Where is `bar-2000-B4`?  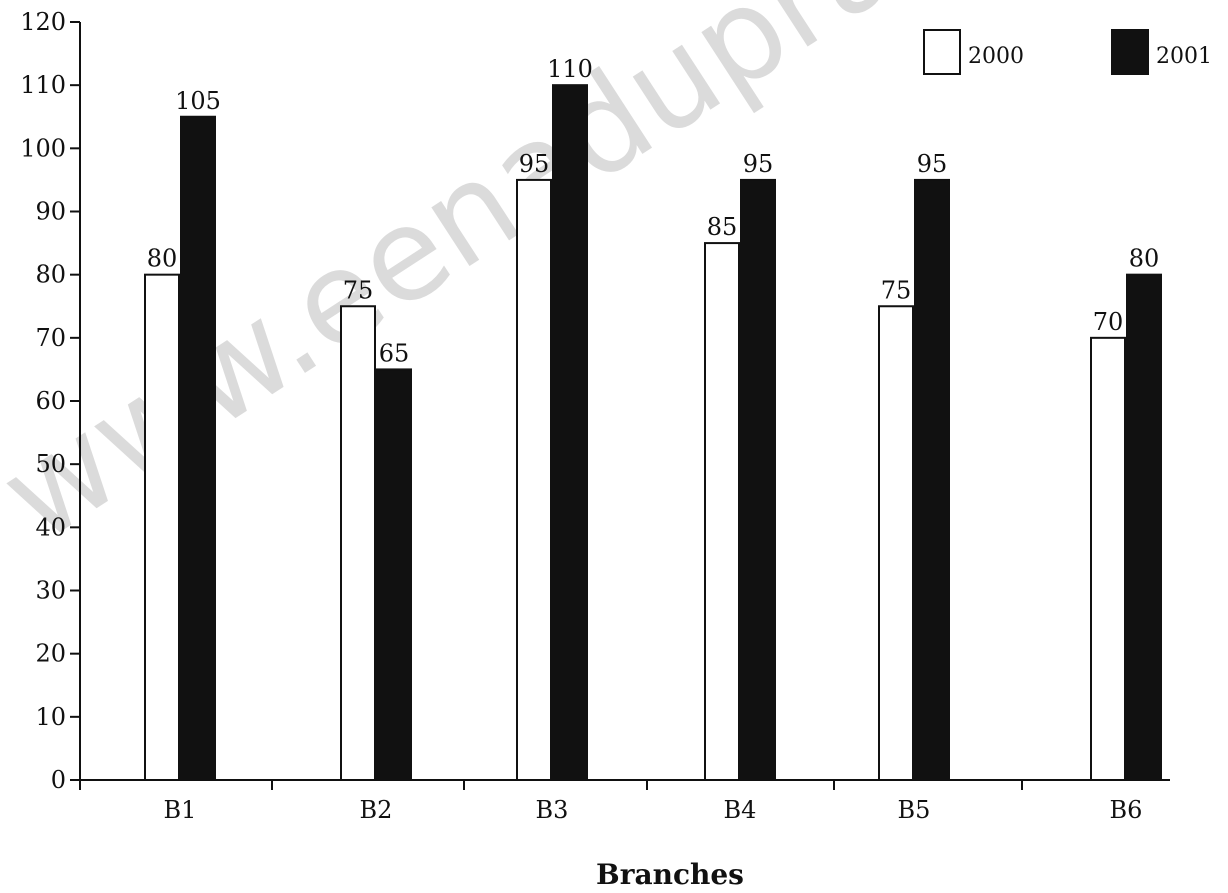
bar-2000-B4 is located at coordinates (722, 512).